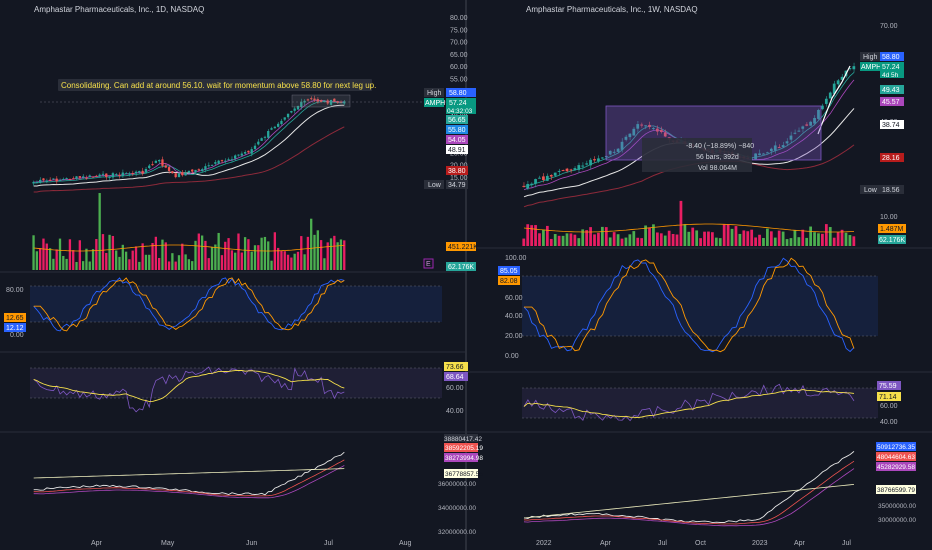  Describe the element at coordinates (455, 367) in the screenshot. I see `left-rsi-v1: 73.66` at that location.